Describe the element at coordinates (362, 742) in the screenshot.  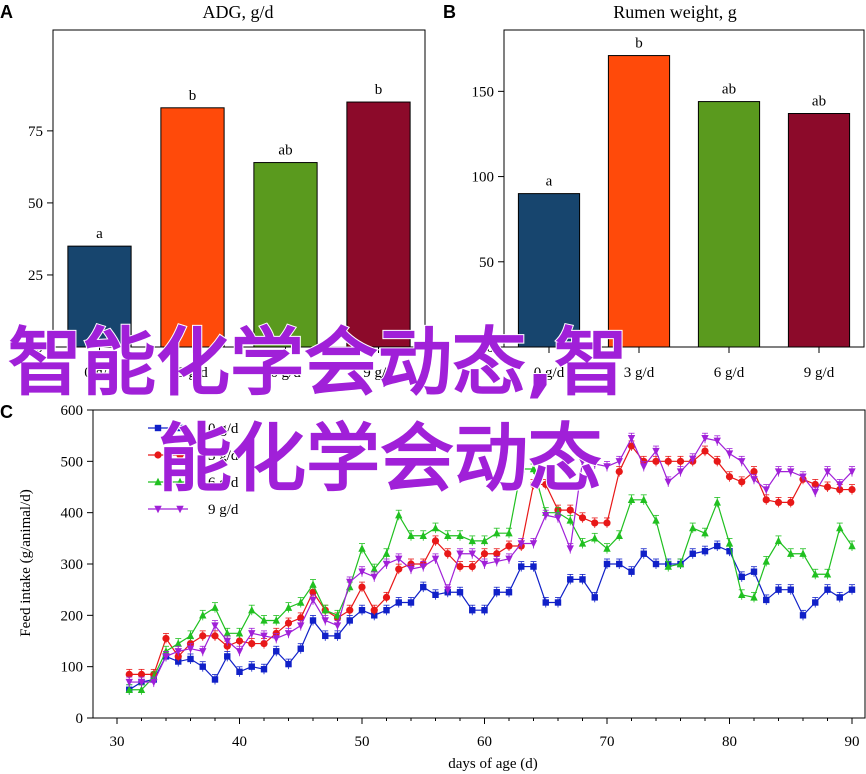
I see `c-xtick-label: 50` at that location.